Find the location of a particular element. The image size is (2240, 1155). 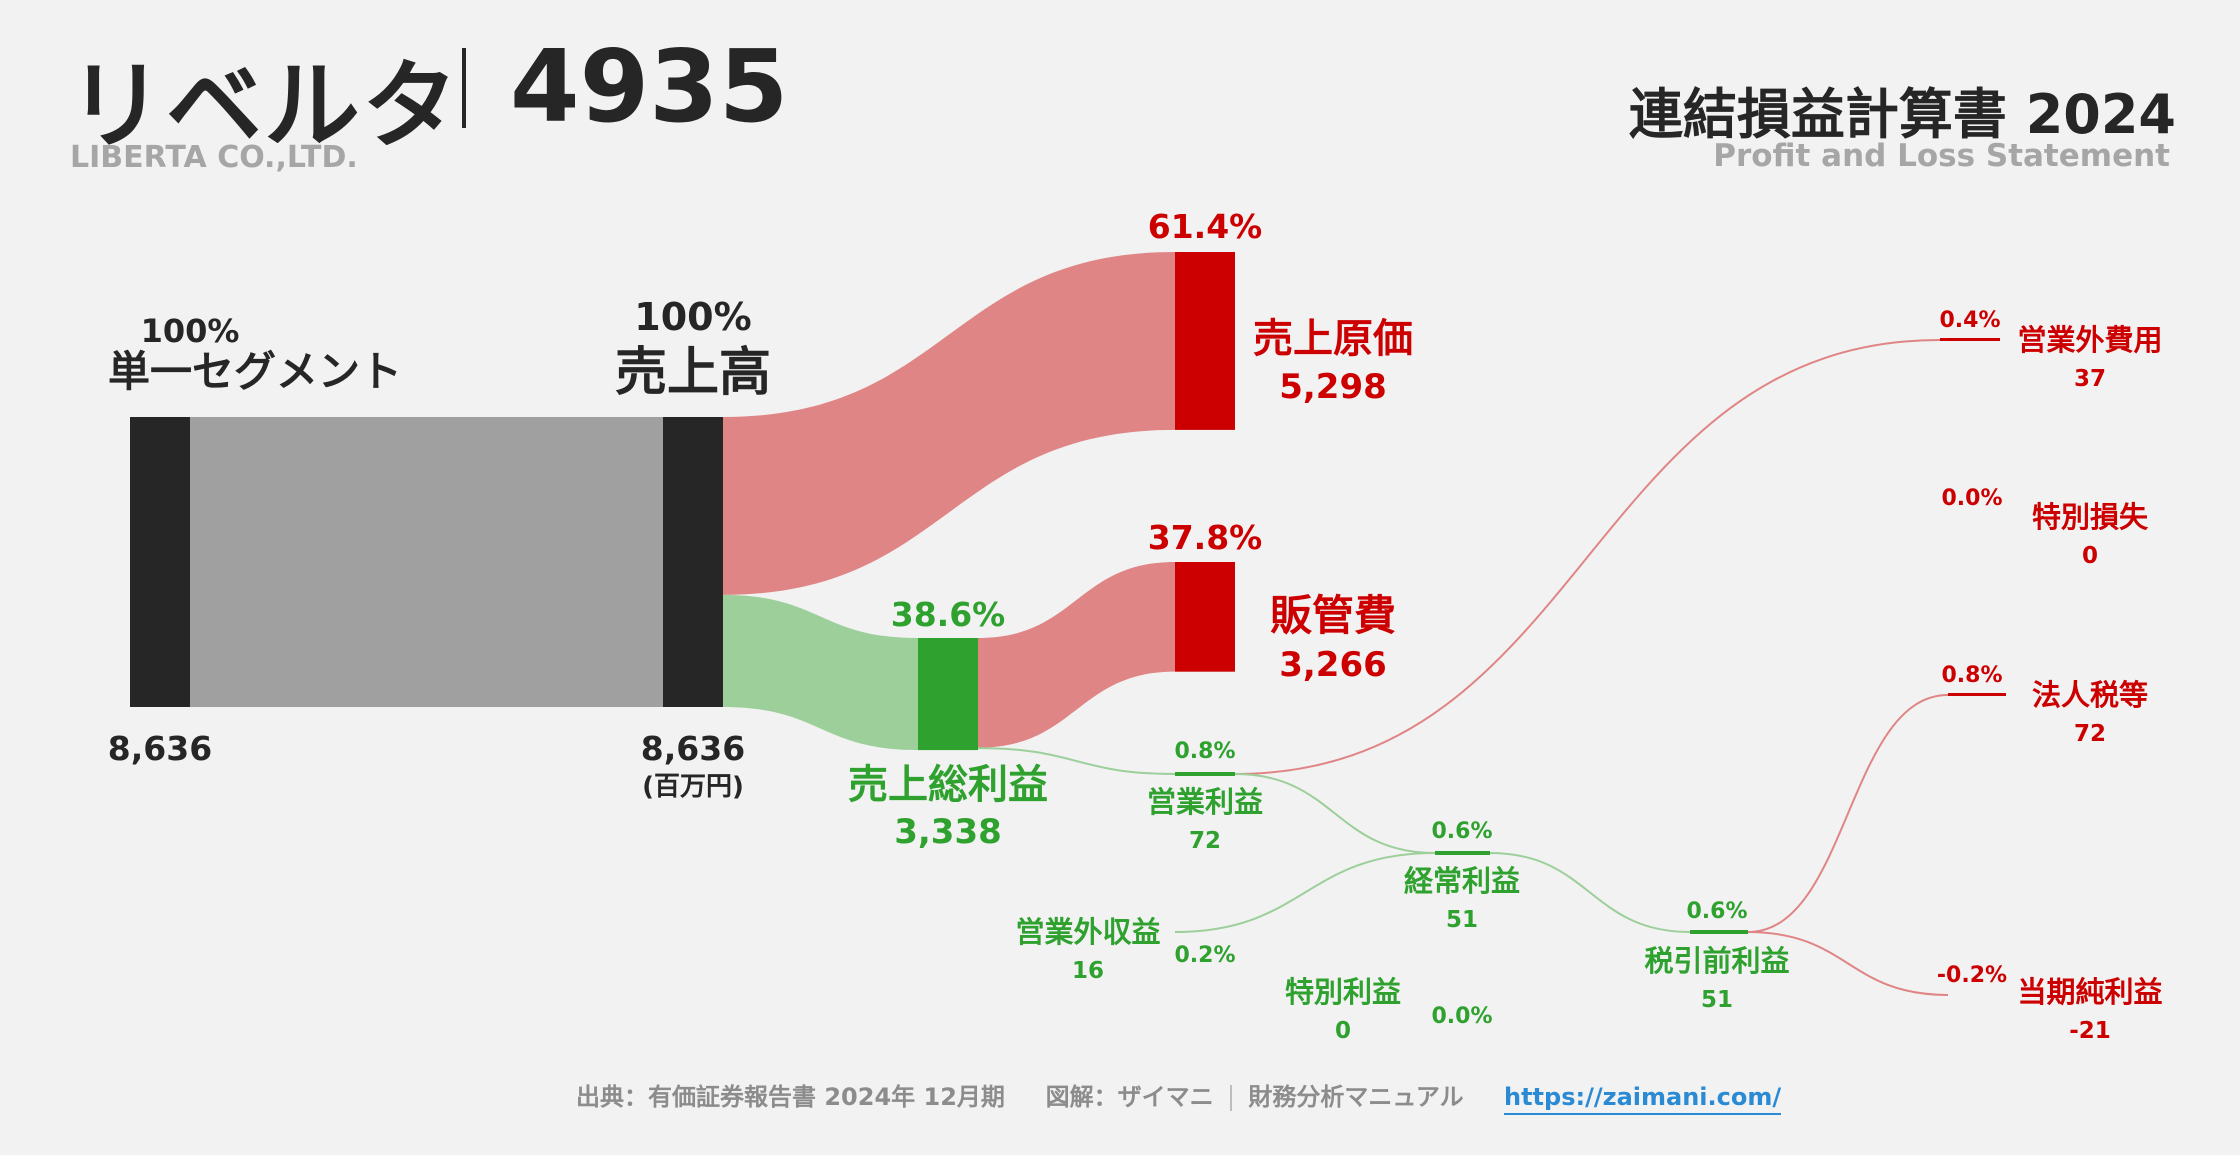

label-non-op-income-pct: 0.2% is located at coordinates (1204, 955).